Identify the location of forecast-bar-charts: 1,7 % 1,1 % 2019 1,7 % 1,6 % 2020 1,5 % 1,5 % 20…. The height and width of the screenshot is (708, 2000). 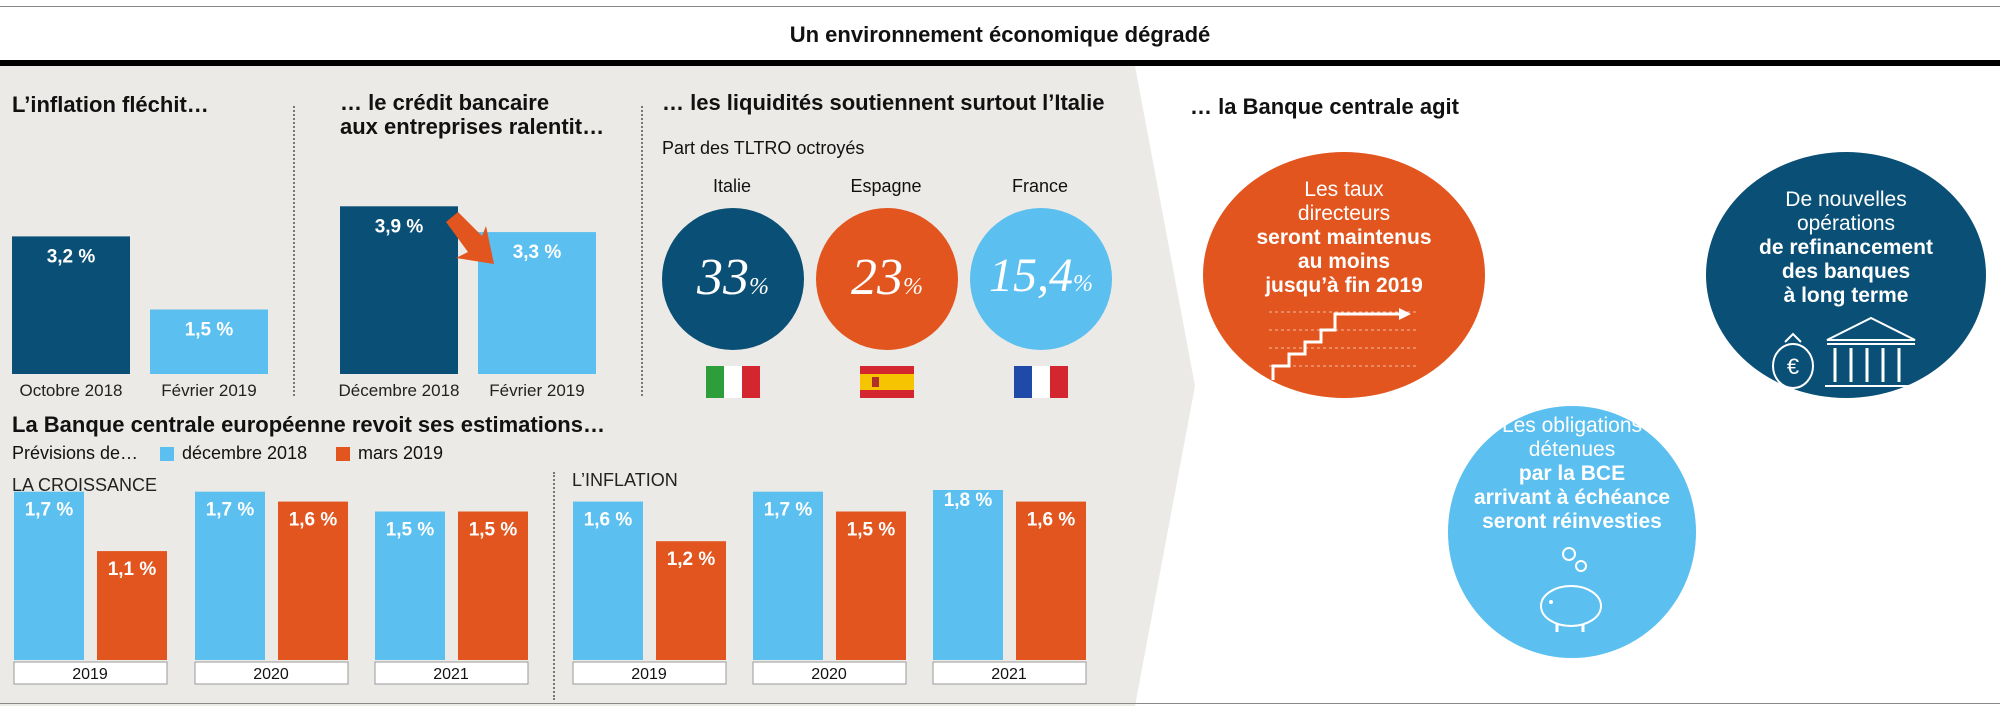
(550, 587).